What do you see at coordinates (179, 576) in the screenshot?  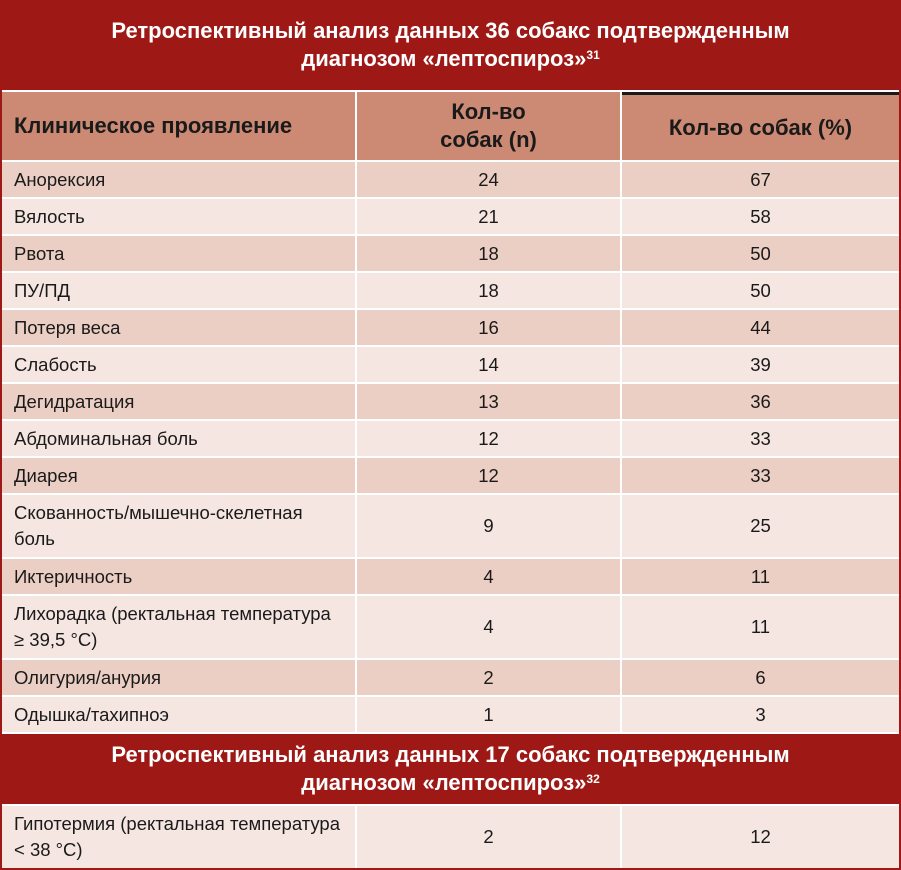 I see `clinical-sign-cell: Иктеричность` at bounding box center [179, 576].